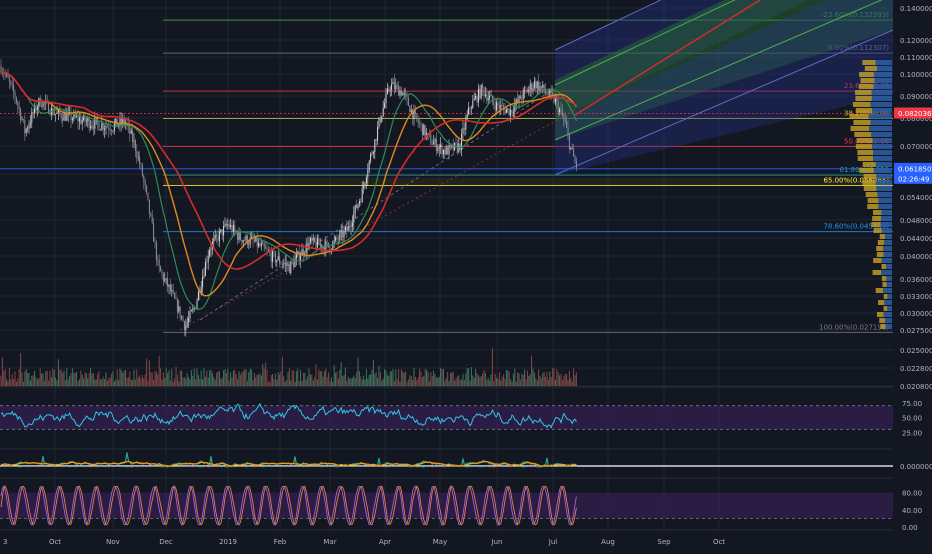  I want to click on stoch-d-line, so click(288, 505).